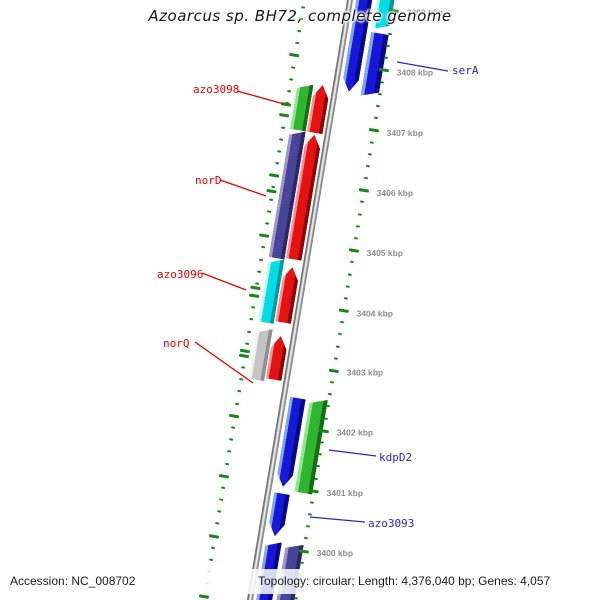 This screenshot has width=600, height=600. What do you see at coordinates (345, 493) in the screenshot?
I see `ruler-label-3401: 3401 kbp` at bounding box center [345, 493].